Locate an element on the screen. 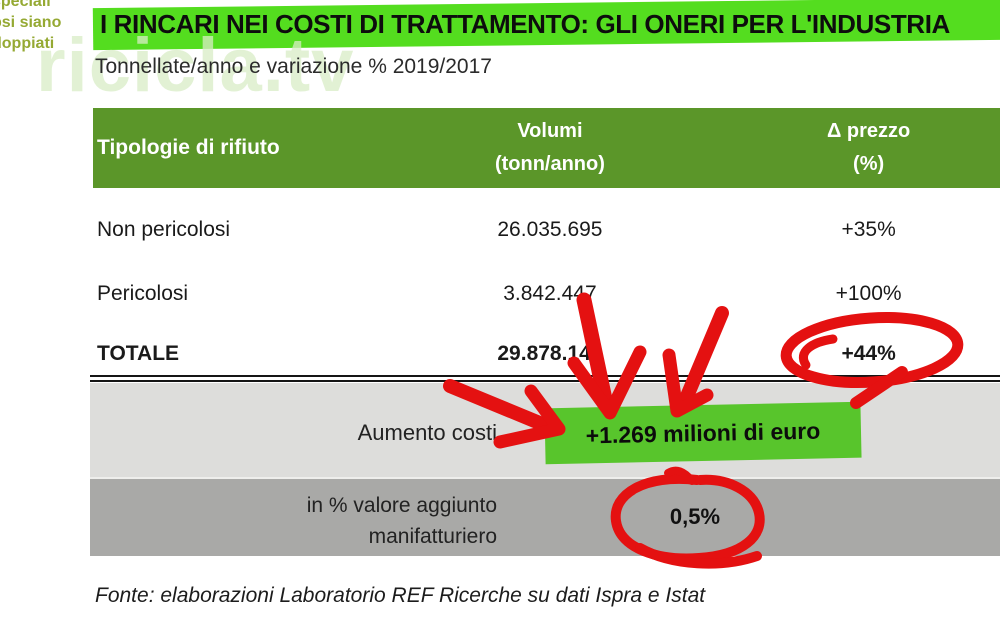 This screenshot has height=625, width=1000. column-header-delta-prezzo: Δ prezzo (%) is located at coordinates (854, 148).